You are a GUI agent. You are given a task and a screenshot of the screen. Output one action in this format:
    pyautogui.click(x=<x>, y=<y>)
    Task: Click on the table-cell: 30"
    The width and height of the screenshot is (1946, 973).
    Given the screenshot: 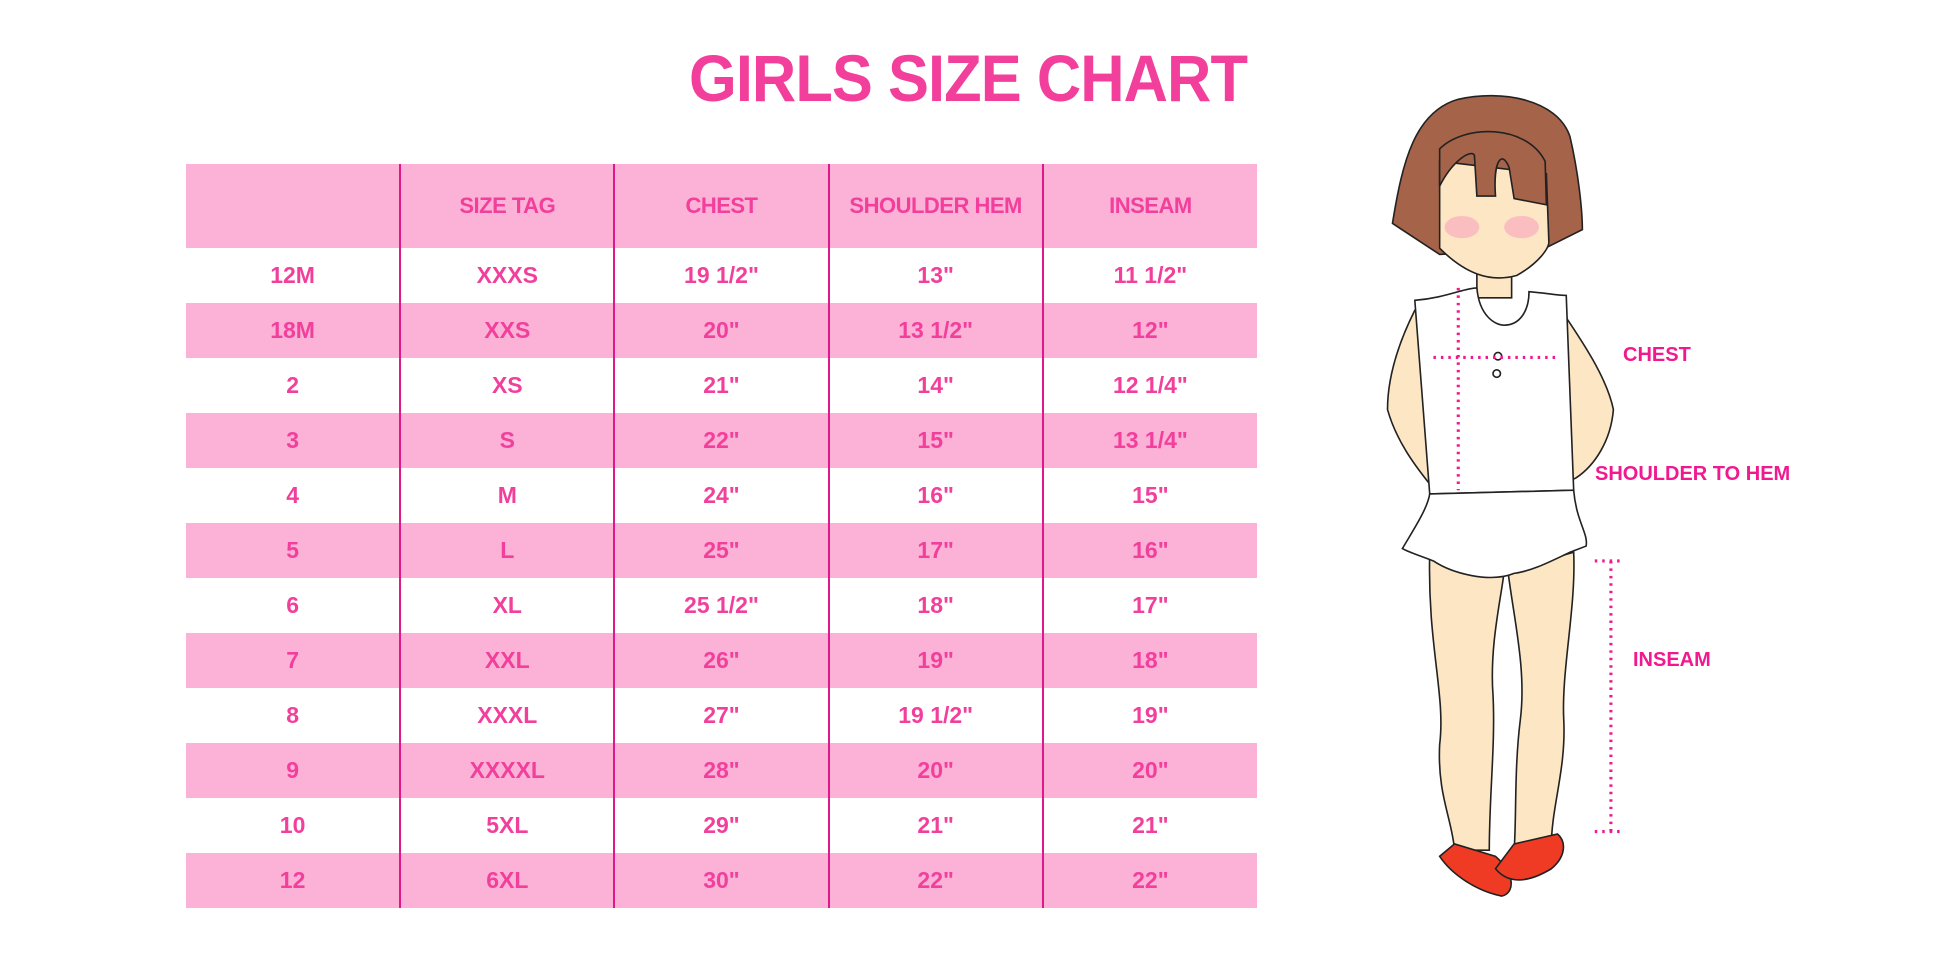 What is the action you would take?
    pyautogui.click(x=721, y=880)
    